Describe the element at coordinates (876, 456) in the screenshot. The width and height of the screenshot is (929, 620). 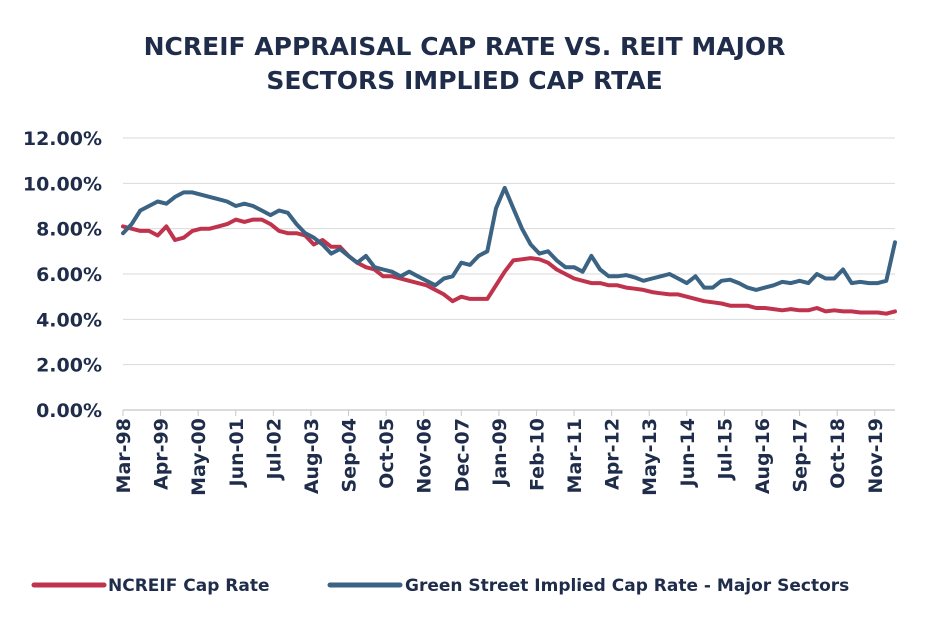
I see `x-tick-label: Nov-19` at that location.